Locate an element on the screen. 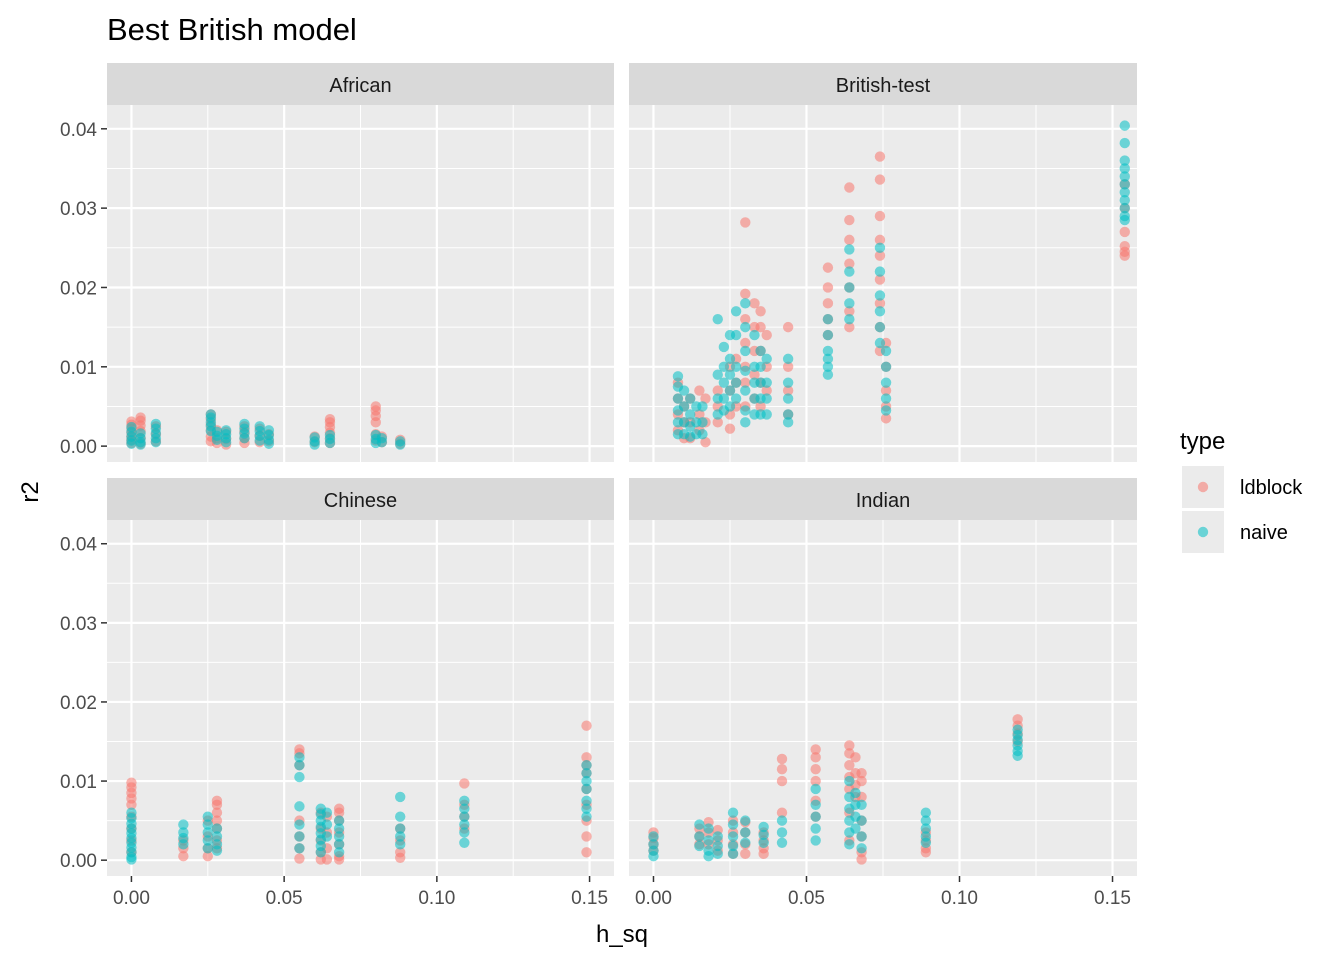 The width and height of the screenshot is (1344, 965). x-axis-label: h_sq is located at coordinates (622, 934).